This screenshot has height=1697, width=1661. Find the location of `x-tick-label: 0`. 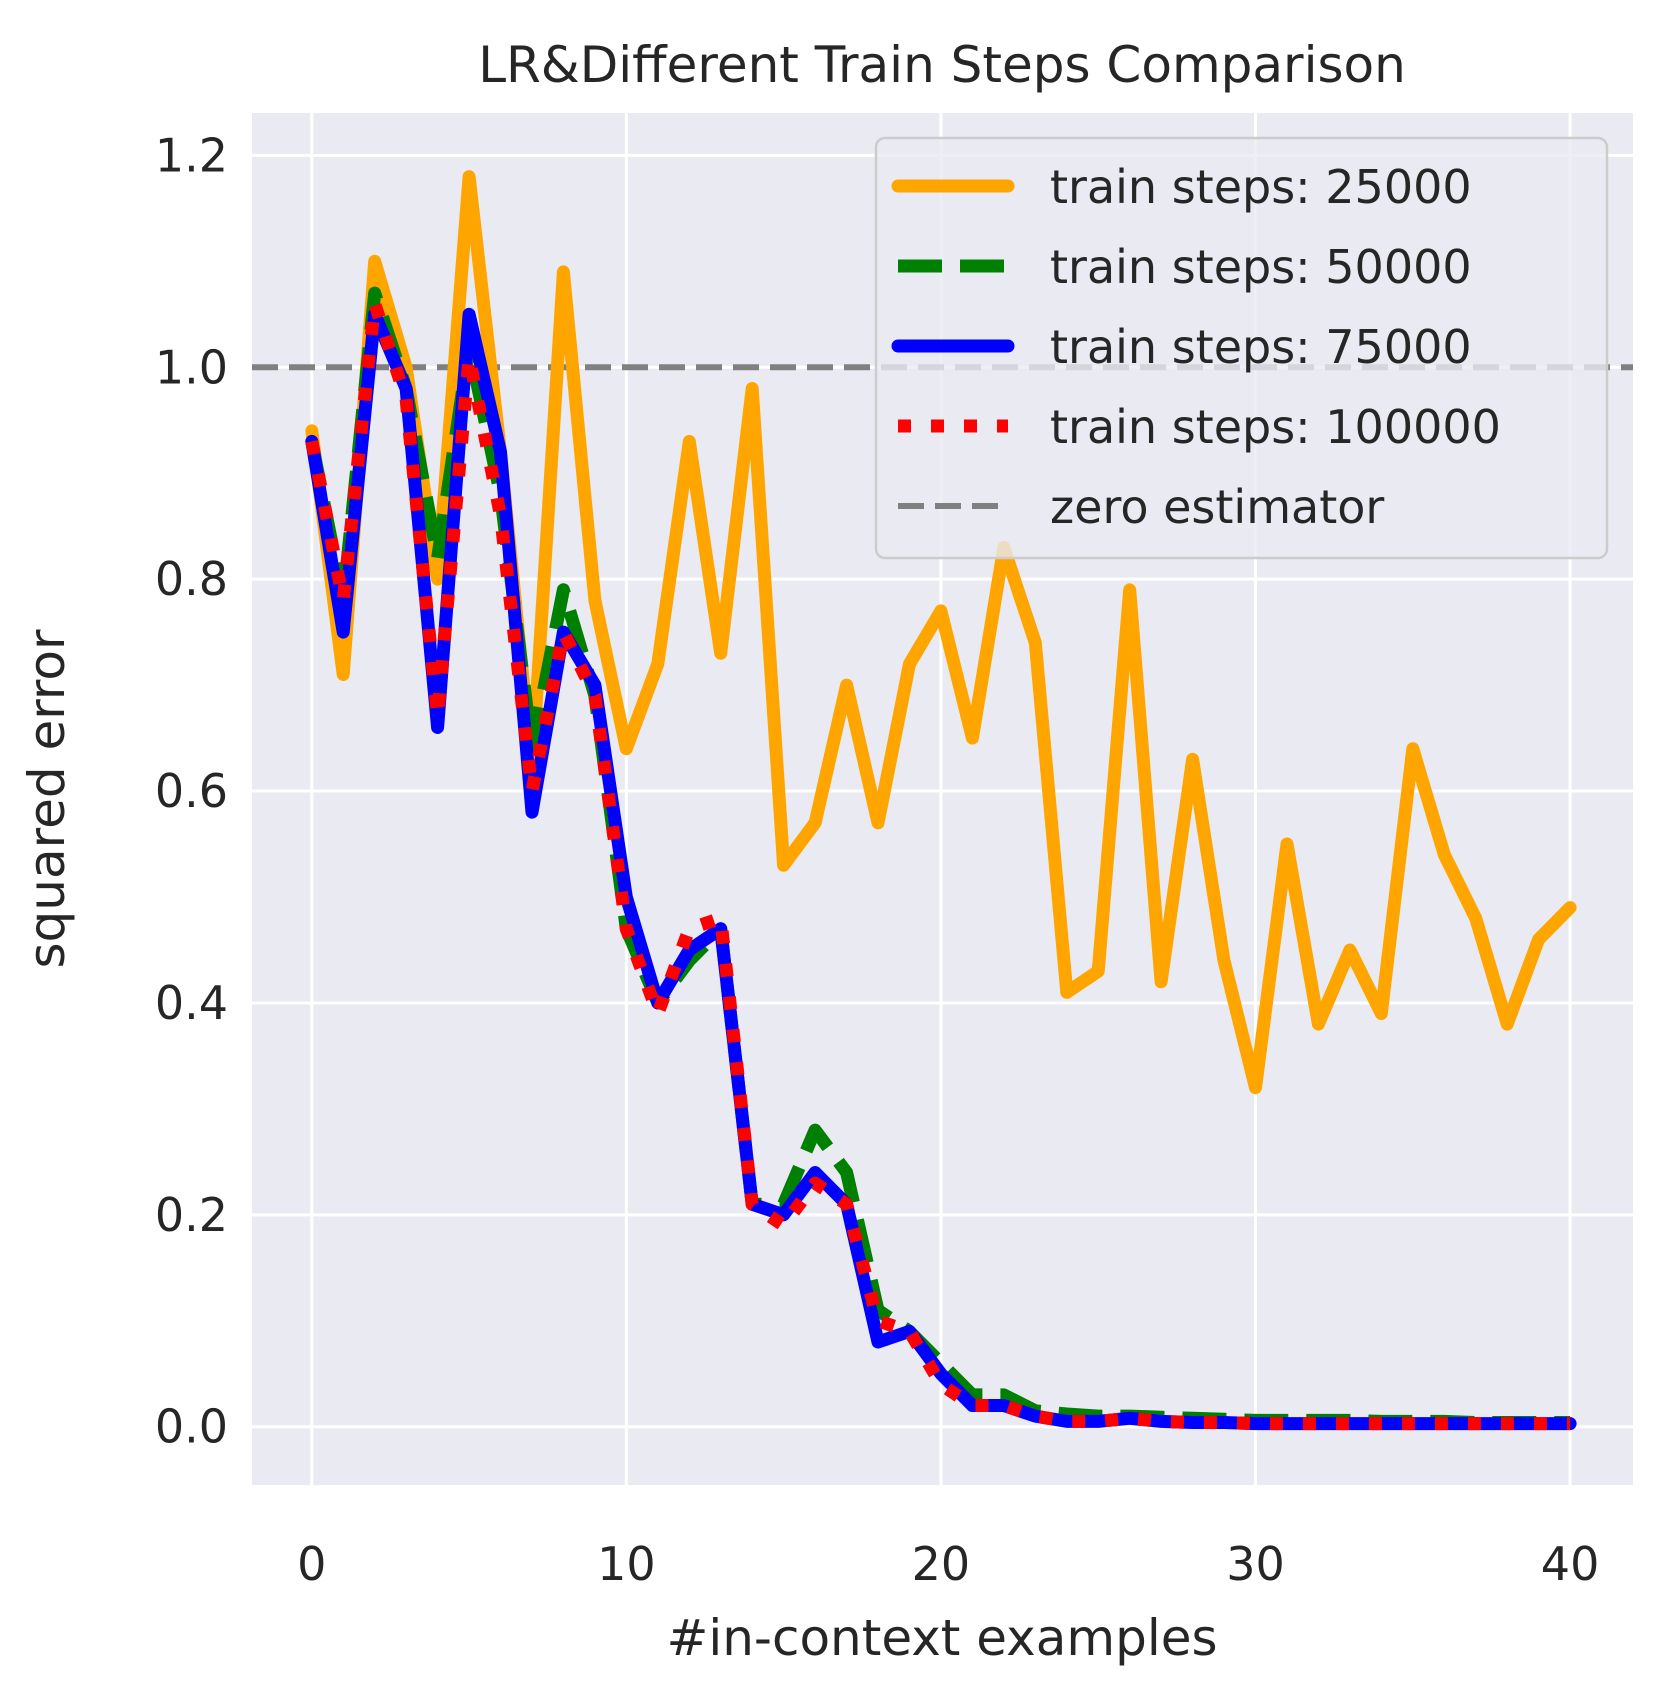

x-tick-label: 0 is located at coordinates (311, 1564).